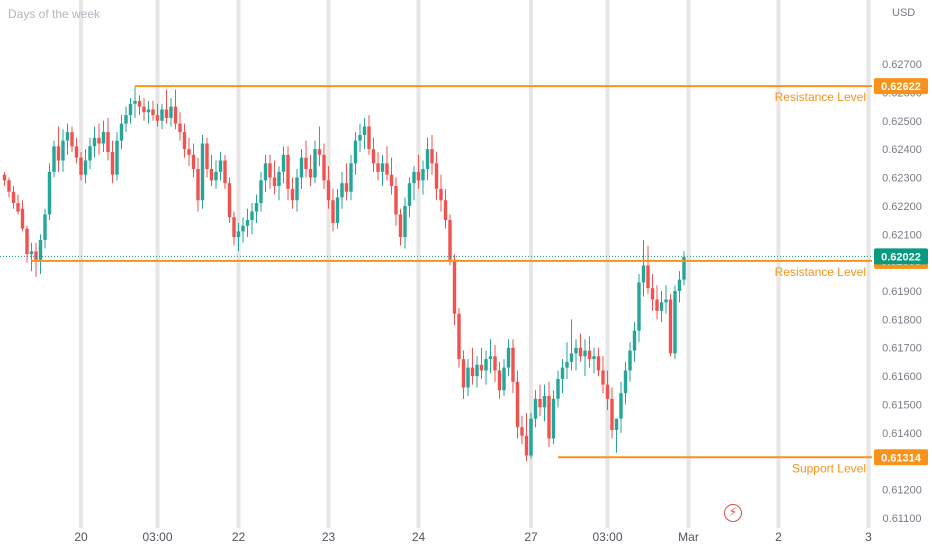 This screenshot has width=932, height=550. I want to click on level-price-badge-value: 0.62622, so click(901, 87).